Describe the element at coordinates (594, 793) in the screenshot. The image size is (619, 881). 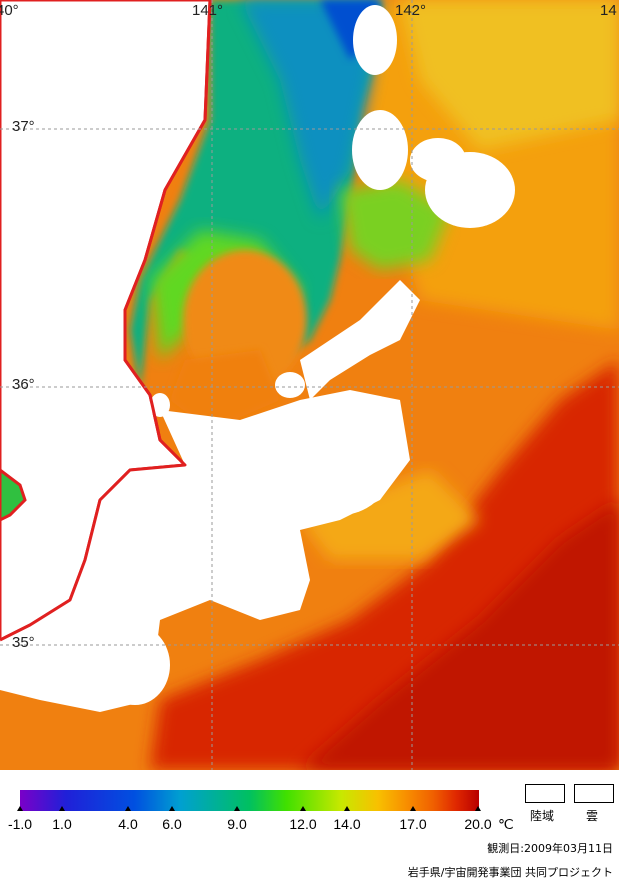
I see `cloud-legend-swatch` at that location.